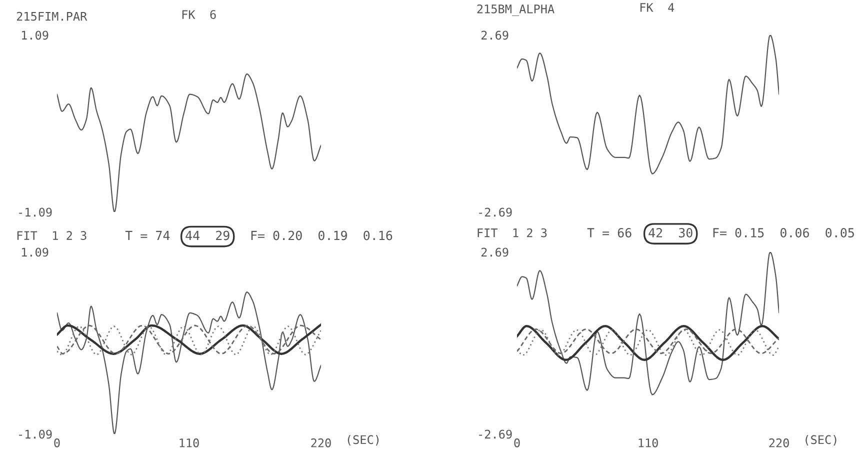  What do you see at coordinates (147, 235) in the screenshot?
I see `text: T = 74` at bounding box center [147, 235].